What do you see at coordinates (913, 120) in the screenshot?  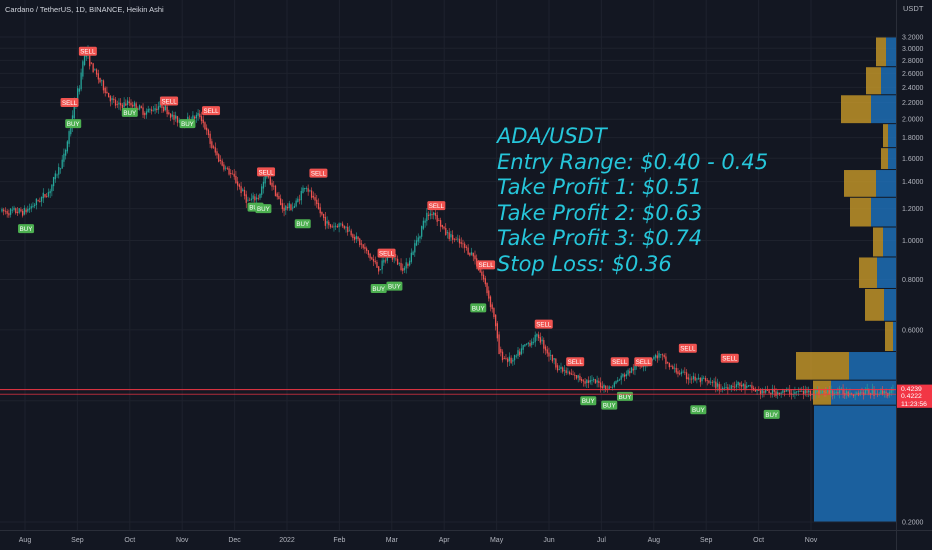 I see `y-tick-label: 2.0000` at bounding box center [913, 120].